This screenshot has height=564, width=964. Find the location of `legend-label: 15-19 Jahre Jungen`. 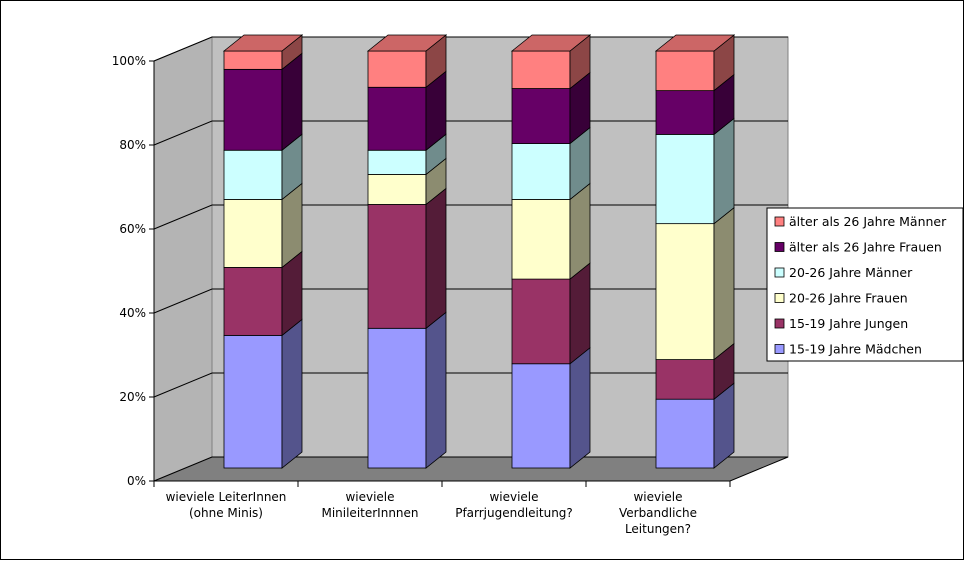

legend-label: 15-19 Jahre Jungen is located at coordinates (848, 323).